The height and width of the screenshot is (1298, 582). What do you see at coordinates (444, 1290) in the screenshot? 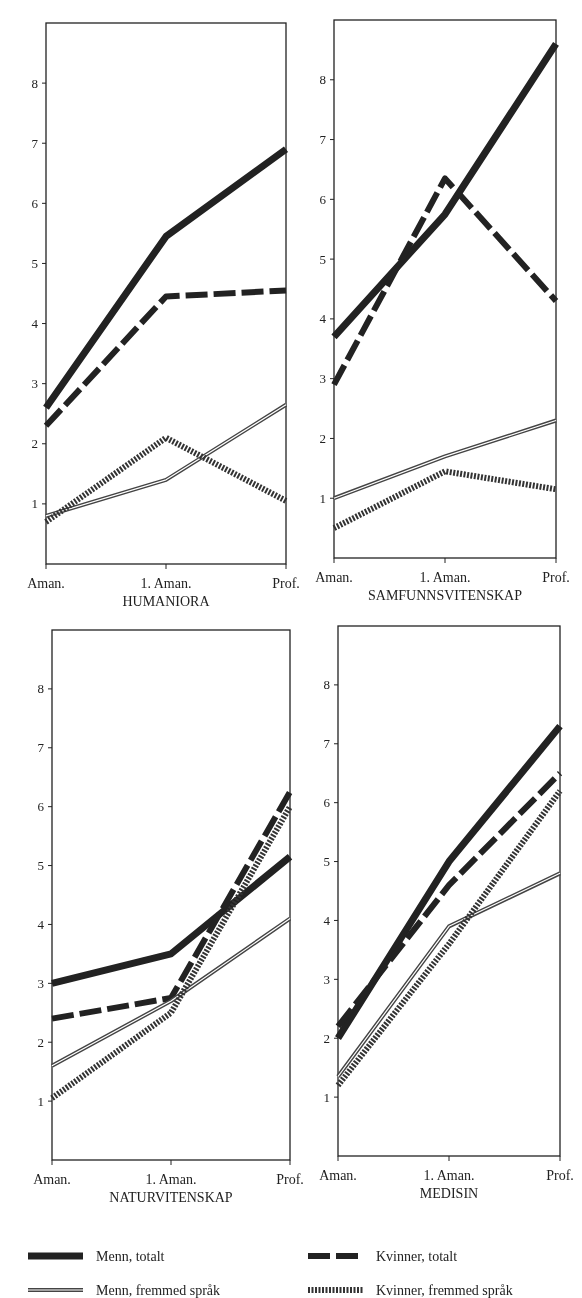
I see `legend-label: Kvinner, fremmed språk` at bounding box center [444, 1290].